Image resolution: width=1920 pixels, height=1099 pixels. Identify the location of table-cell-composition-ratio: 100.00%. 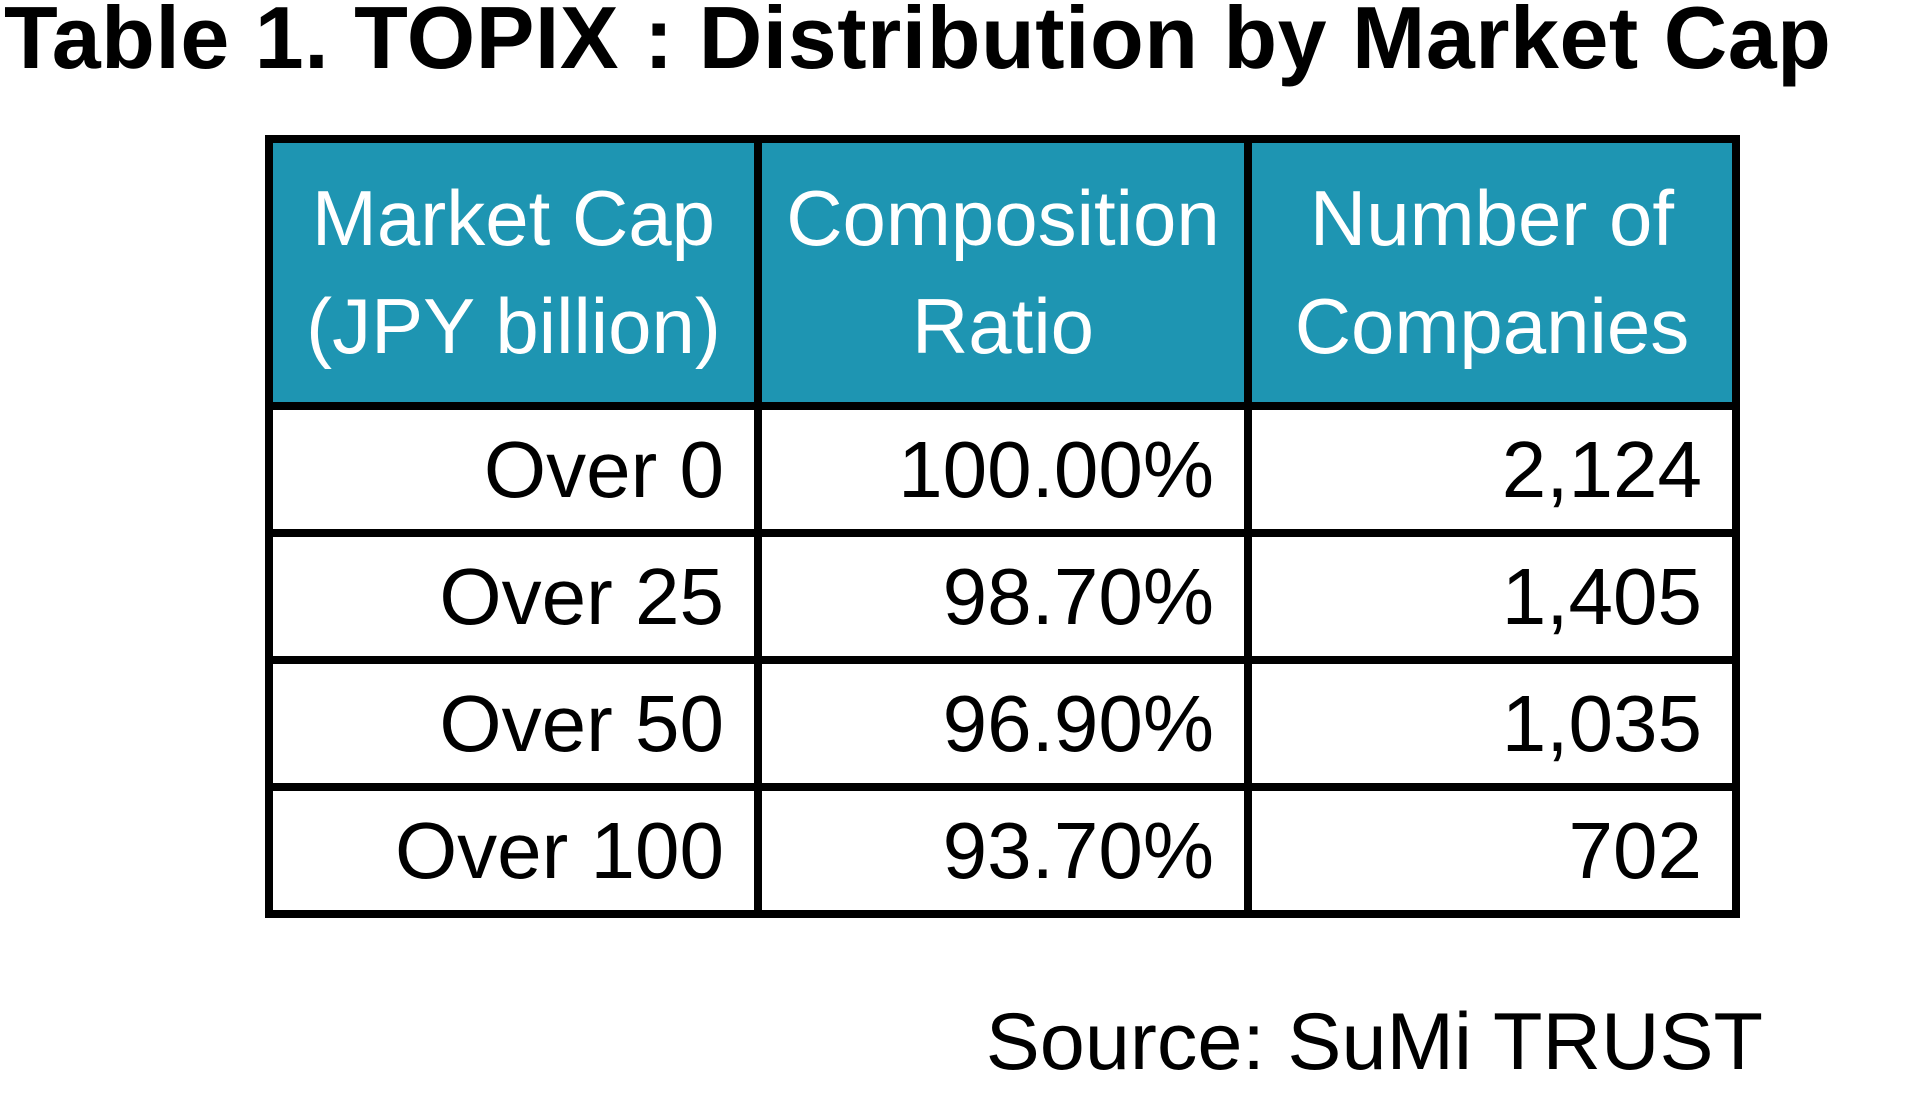
(1003, 469).